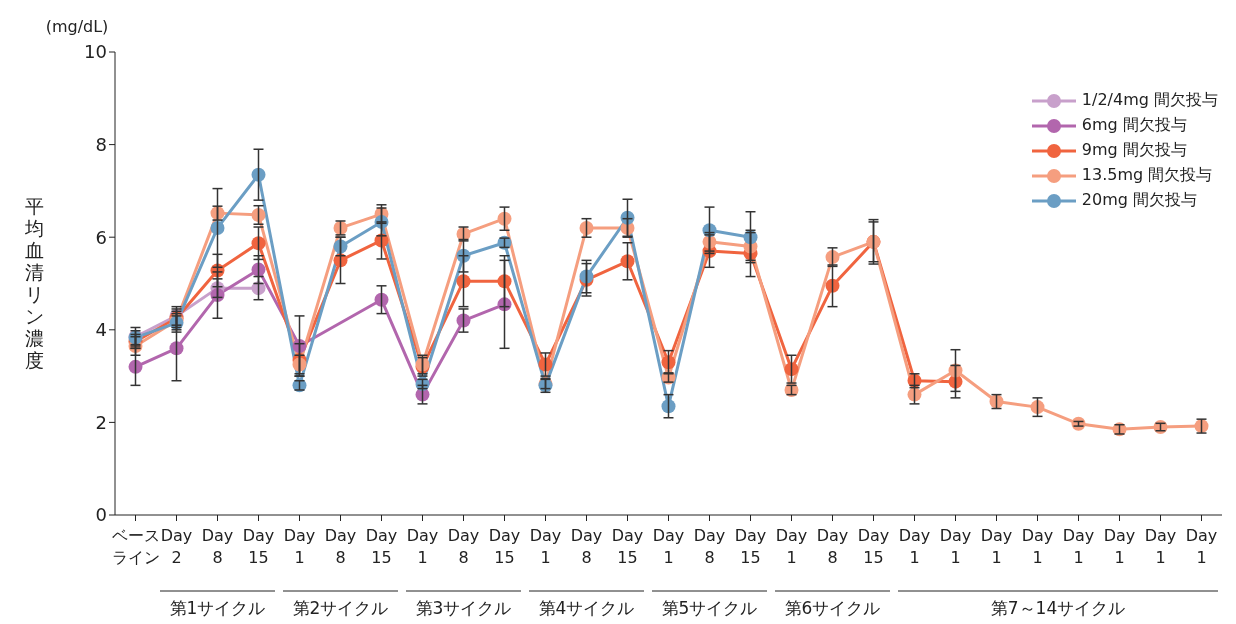  Describe the element at coordinates (463, 608) in the screenshot. I see `text: 第3サイクル` at that location.